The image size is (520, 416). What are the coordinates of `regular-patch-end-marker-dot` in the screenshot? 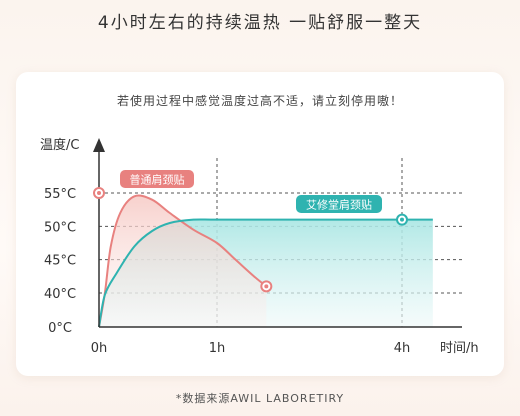 It's located at (266, 286).